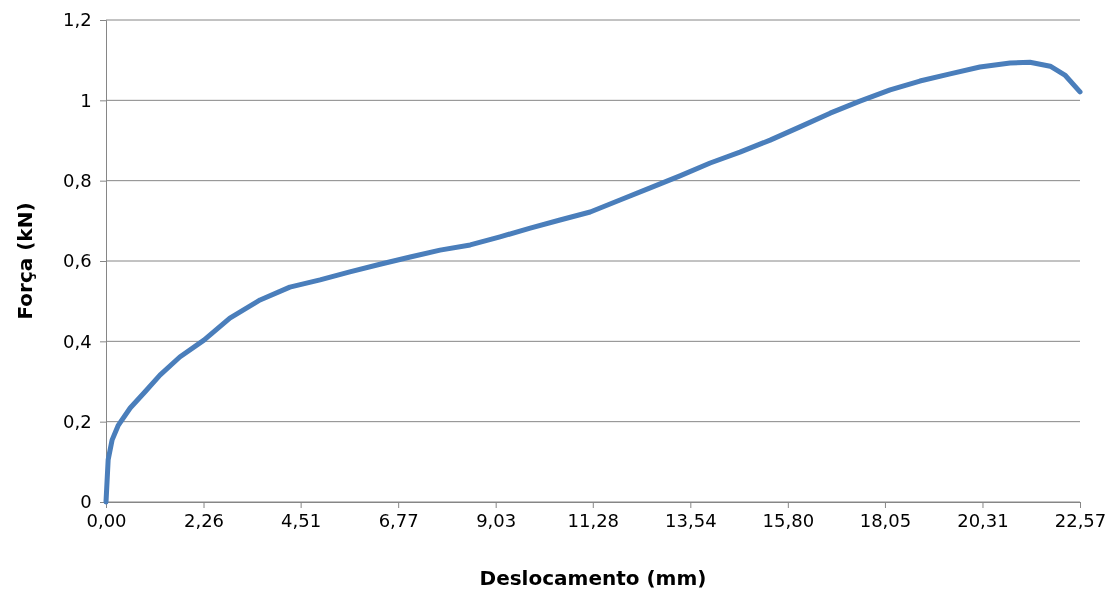 This screenshot has height=597, width=1120. I want to click on x-tick-label: 6,77, so click(398, 521).